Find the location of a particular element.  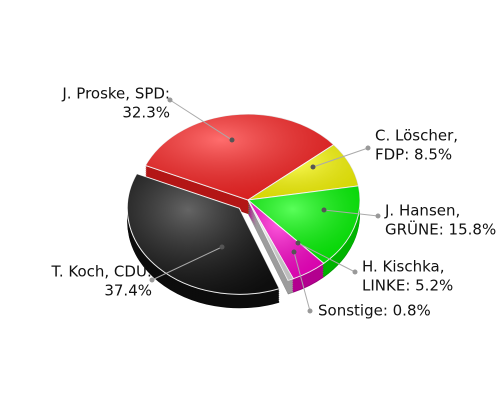

slice-label: 32.3% is located at coordinates (146, 113).